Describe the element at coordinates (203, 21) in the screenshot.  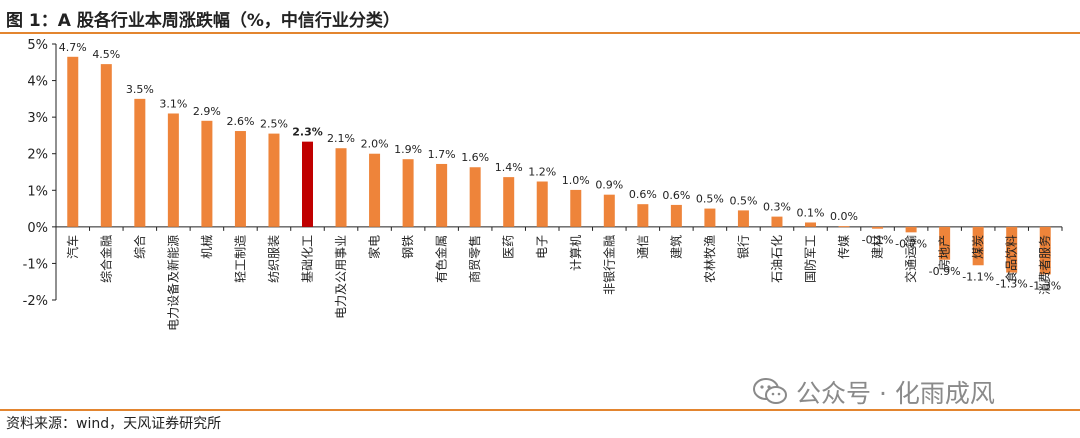
I see `chart-title: 图 1：A 股各行业本周涨跌幅（%，中信行业分类）` at that location.